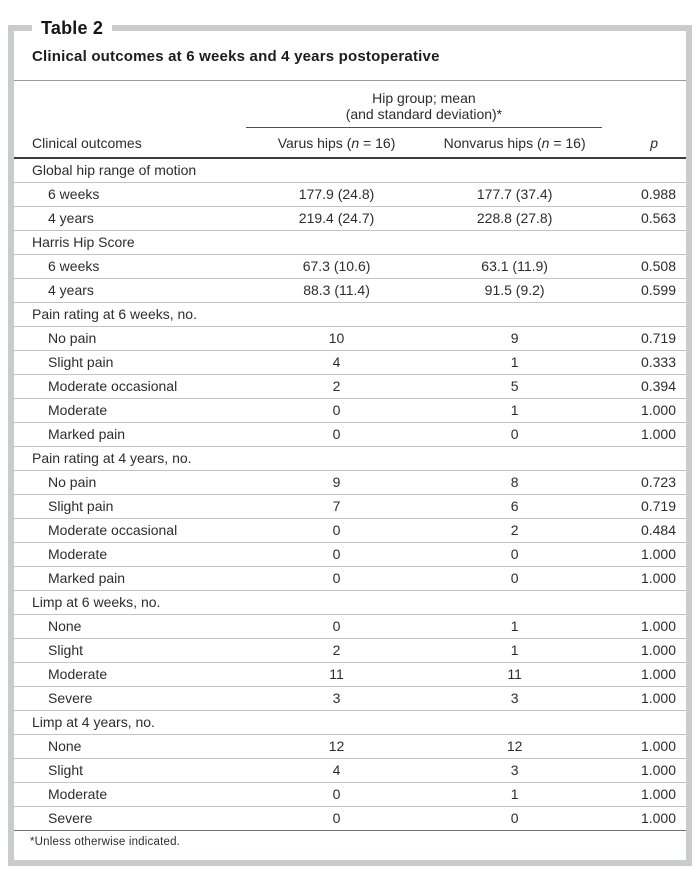 This screenshot has width=700, height=871. Describe the element at coordinates (514, 482) in the screenshot. I see `nonvarus-value-cell: 8` at that location.